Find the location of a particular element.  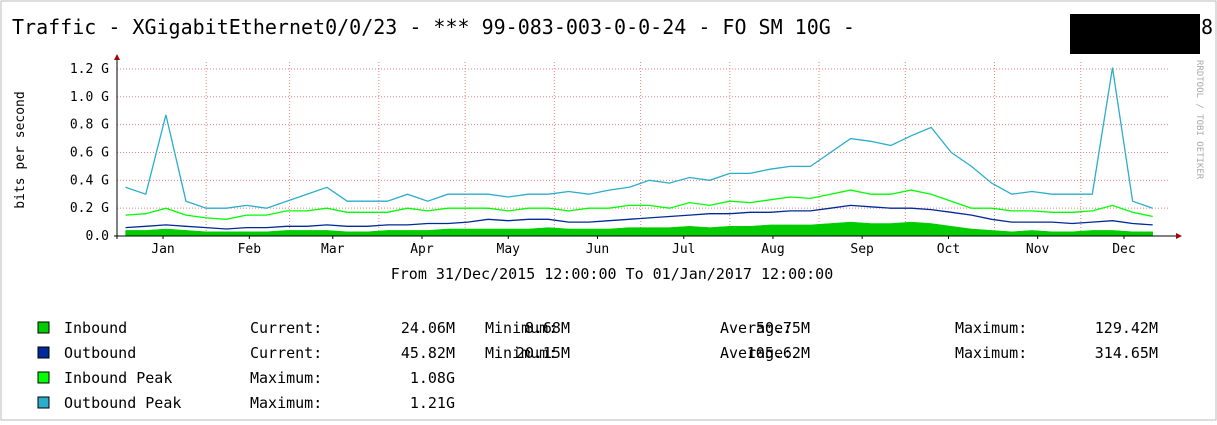

stat-value: 314.65M is located at coordinates (1126, 353).